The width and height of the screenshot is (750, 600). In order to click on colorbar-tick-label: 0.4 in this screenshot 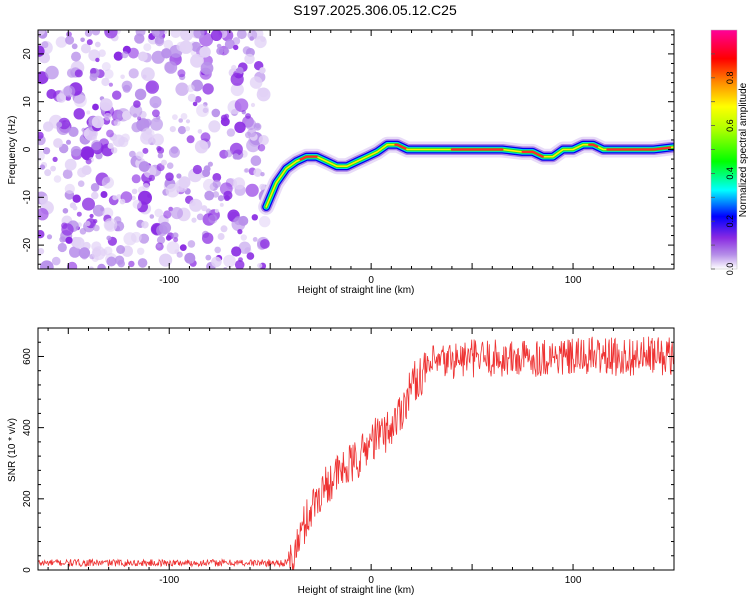, I will do `click(730, 173)`.